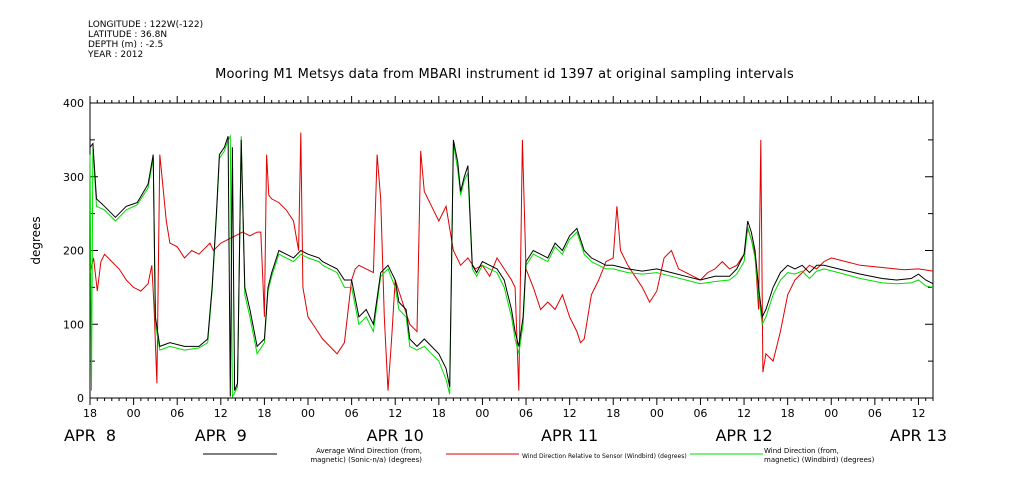 This screenshot has height=504, width=1009. What do you see at coordinates (80, 398) in the screenshot?
I see `y-tick-label: 0` at bounding box center [80, 398].